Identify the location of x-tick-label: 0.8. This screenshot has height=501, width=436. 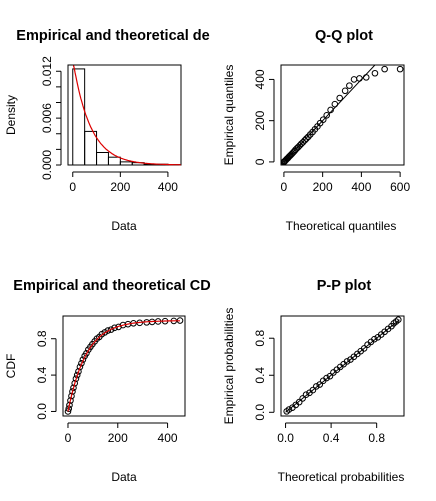
(376, 438).